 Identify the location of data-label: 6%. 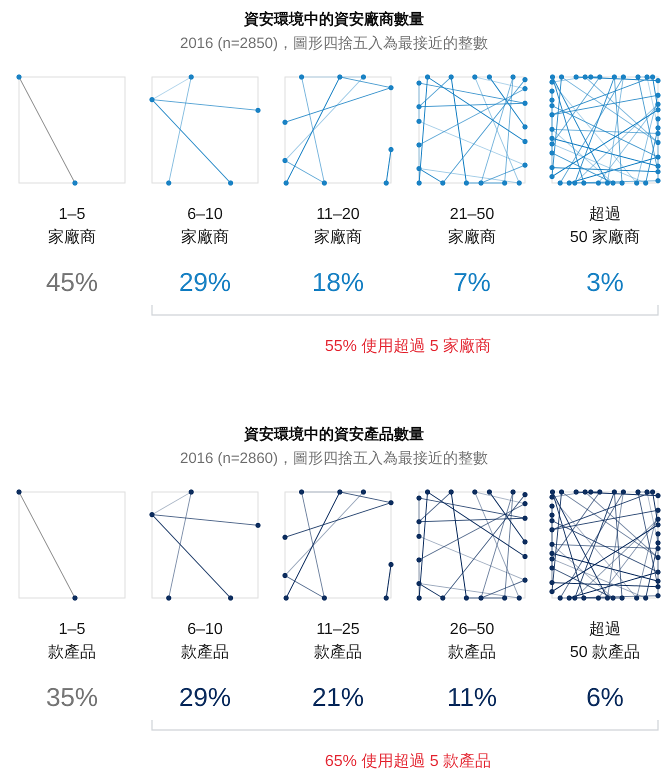
(605, 697).